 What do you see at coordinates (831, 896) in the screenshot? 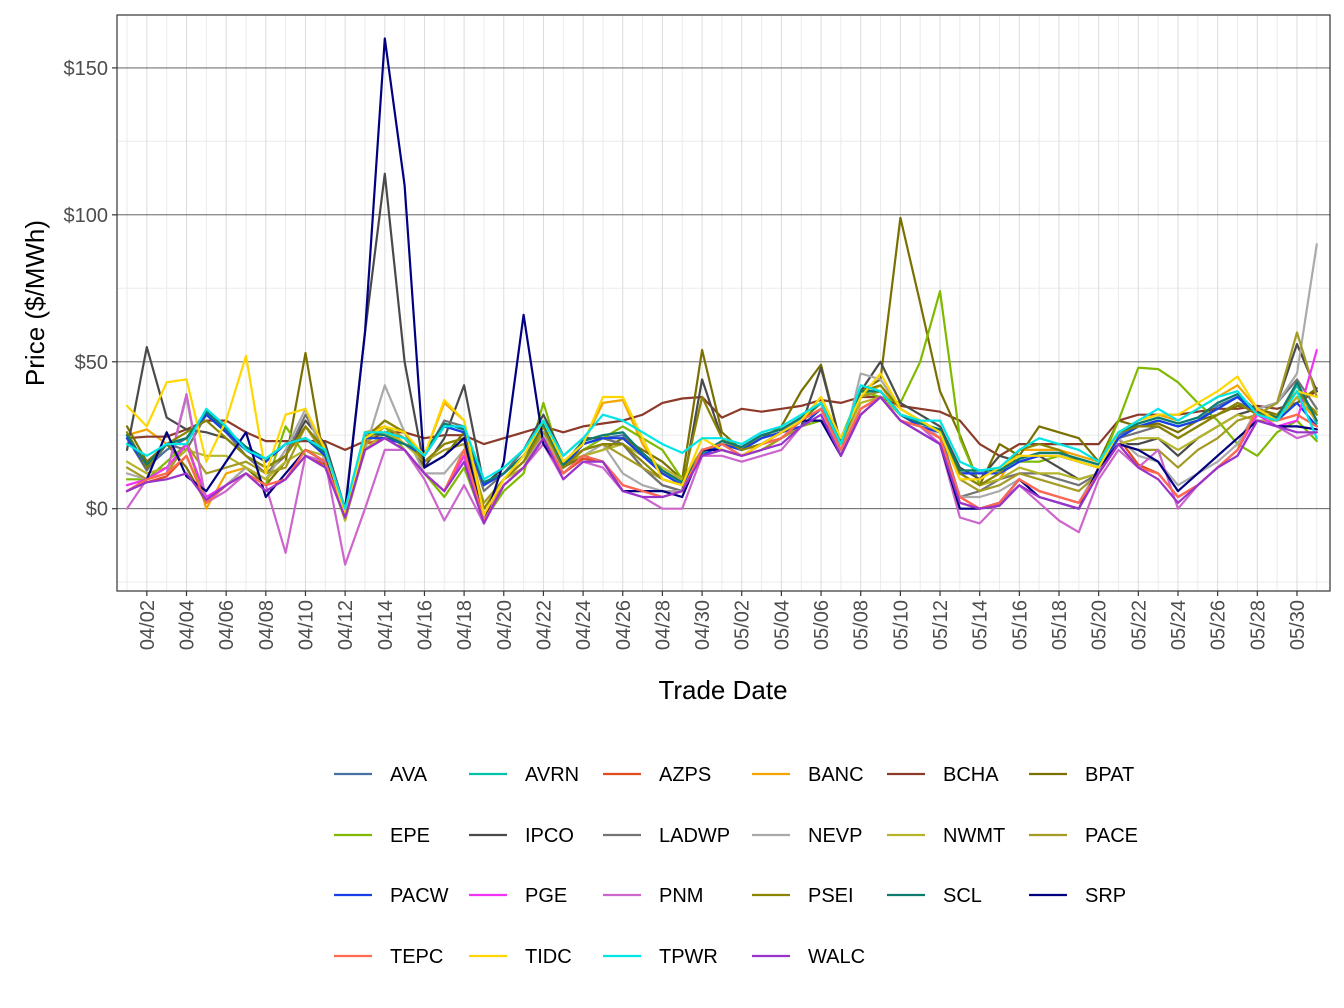
I see `legend-label-psei: PSEI` at bounding box center [831, 896].